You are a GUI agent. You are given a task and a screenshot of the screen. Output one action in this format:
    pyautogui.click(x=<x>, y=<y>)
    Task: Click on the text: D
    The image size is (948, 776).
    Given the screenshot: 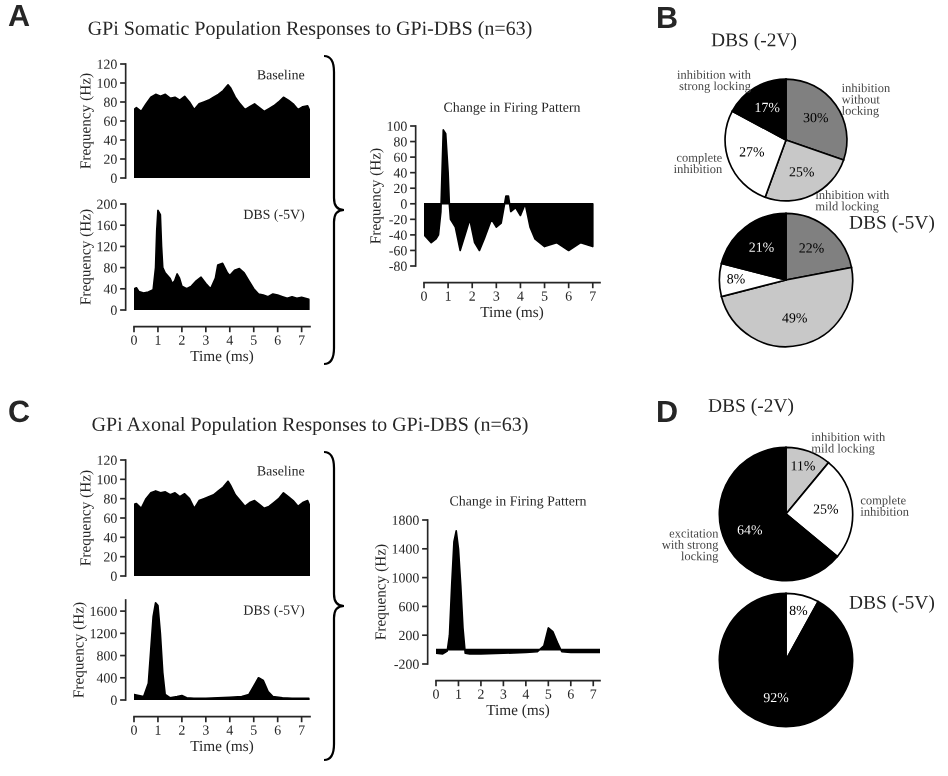 What is the action you would take?
    pyautogui.click(x=667, y=411)
    